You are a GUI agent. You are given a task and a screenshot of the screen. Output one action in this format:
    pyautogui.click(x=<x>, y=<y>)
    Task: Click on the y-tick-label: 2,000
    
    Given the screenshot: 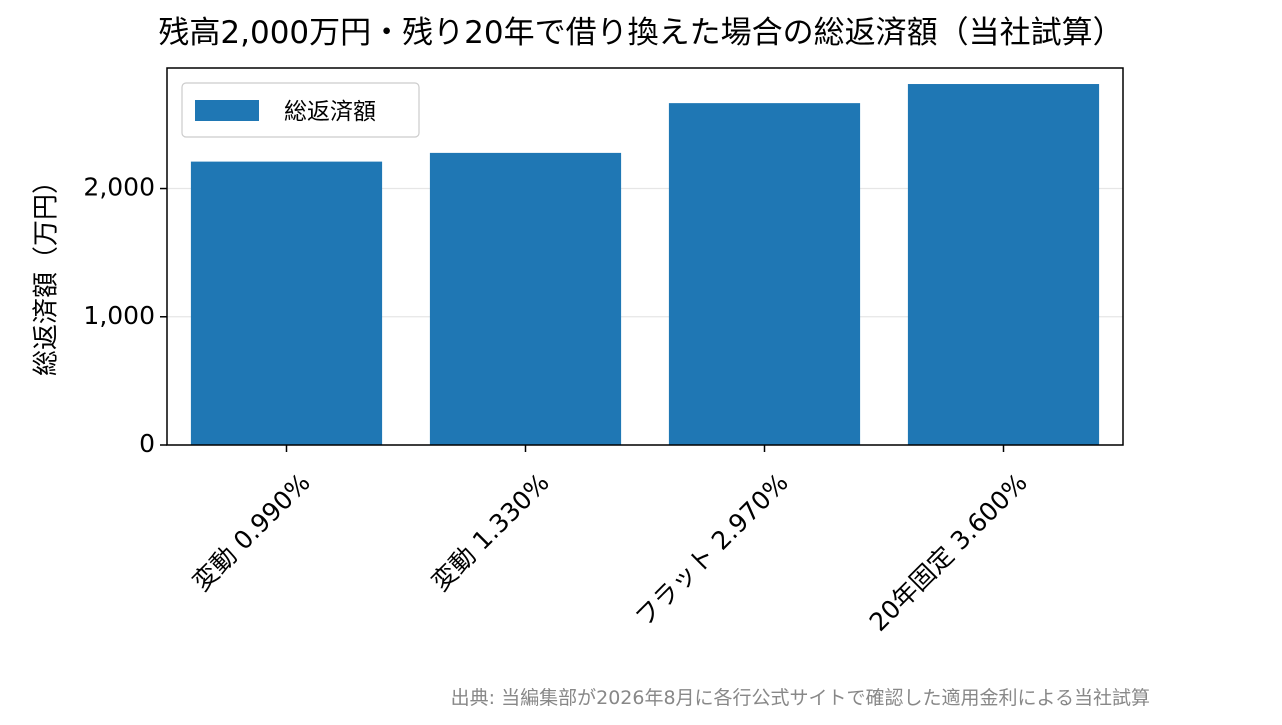 What is the action you would take?
    pyautogui.click(x=119, y=187)
    